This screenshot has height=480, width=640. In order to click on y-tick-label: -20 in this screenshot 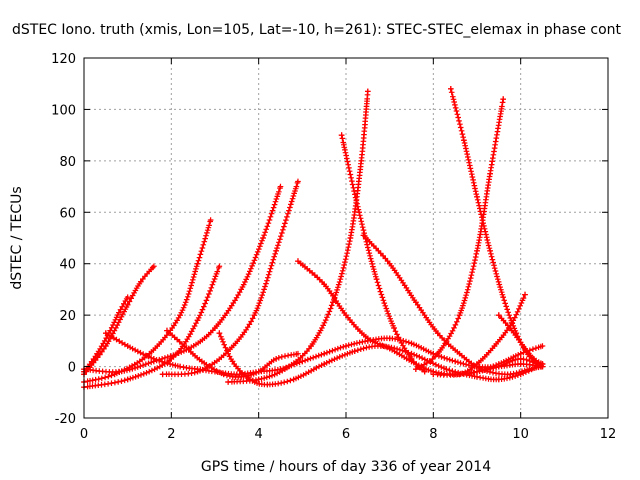, I will do `click(65, 419)`.